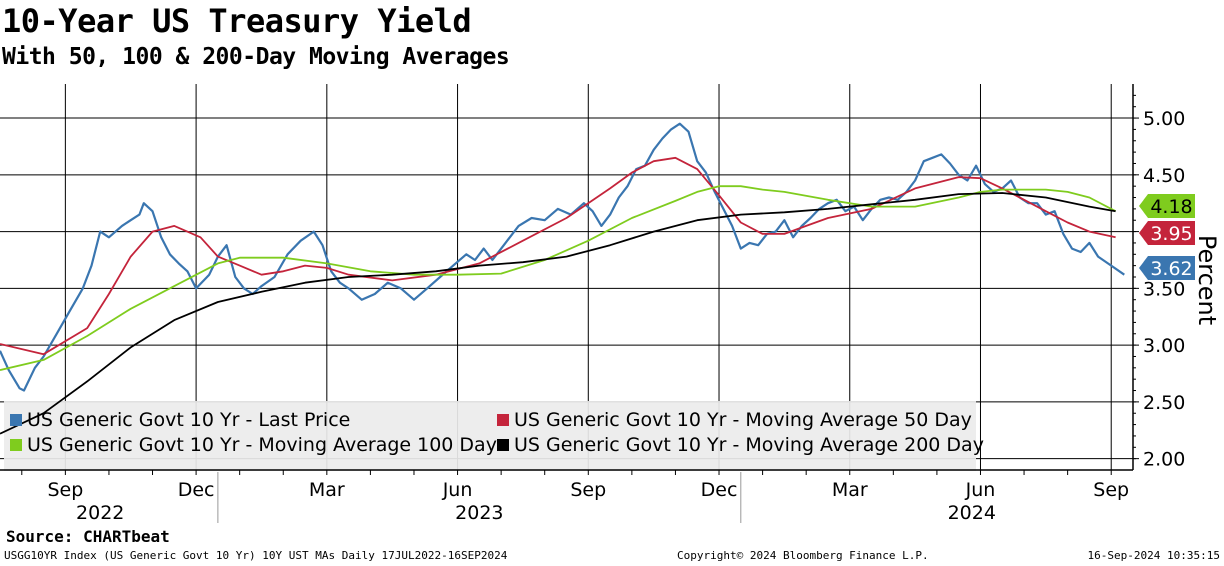  What do you see at coordinates (237, 21) in the screenshot?
I see `chart-title: 10-Year US Treasury Yield` at bounding box center [237, 21].